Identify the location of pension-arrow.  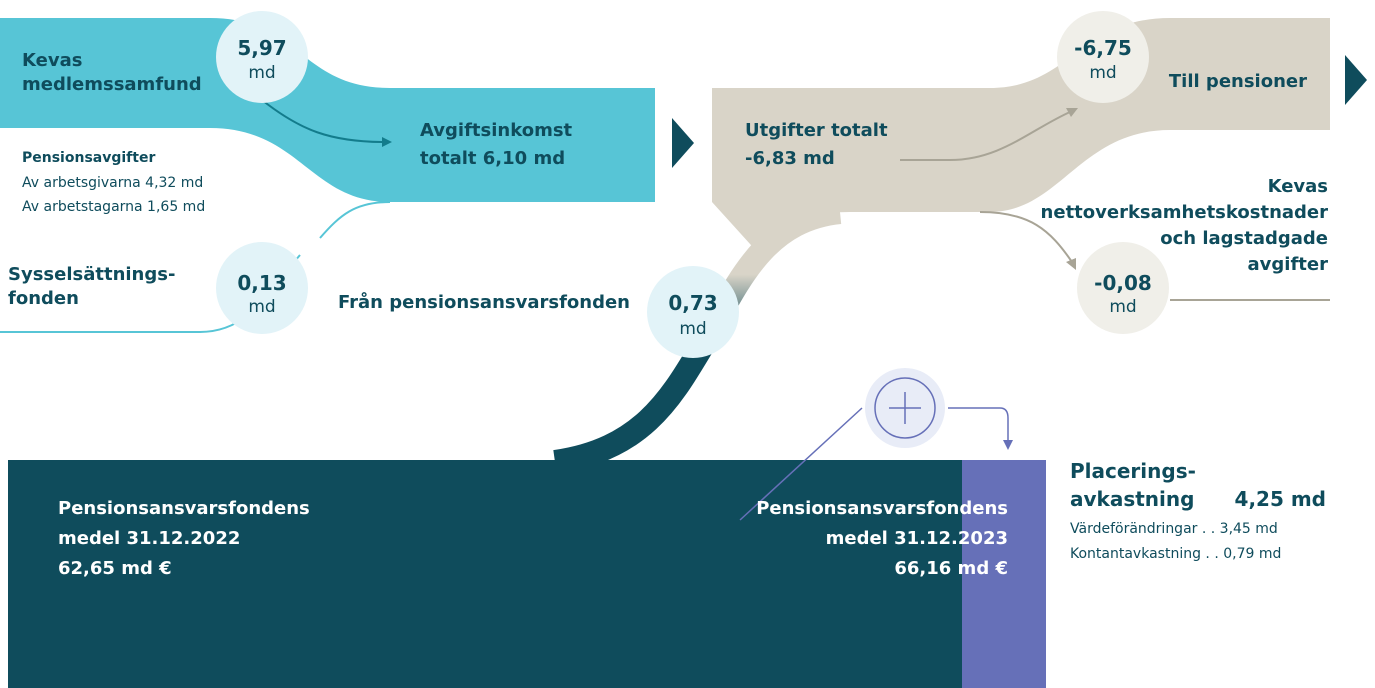
(985, 136).